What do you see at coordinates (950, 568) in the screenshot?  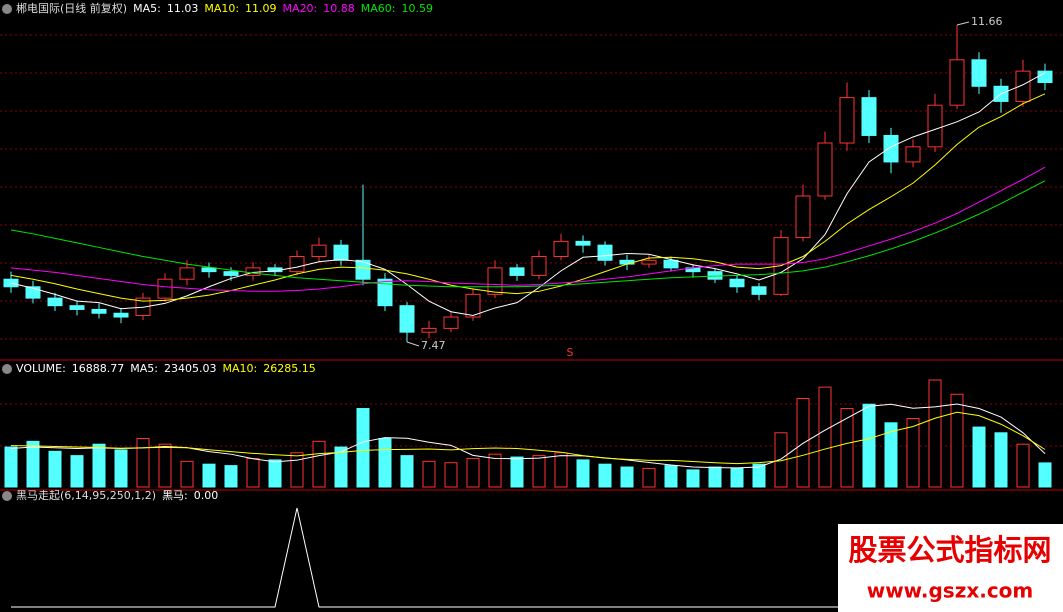 I see `watermark-box` at bounding box center [950, 568].